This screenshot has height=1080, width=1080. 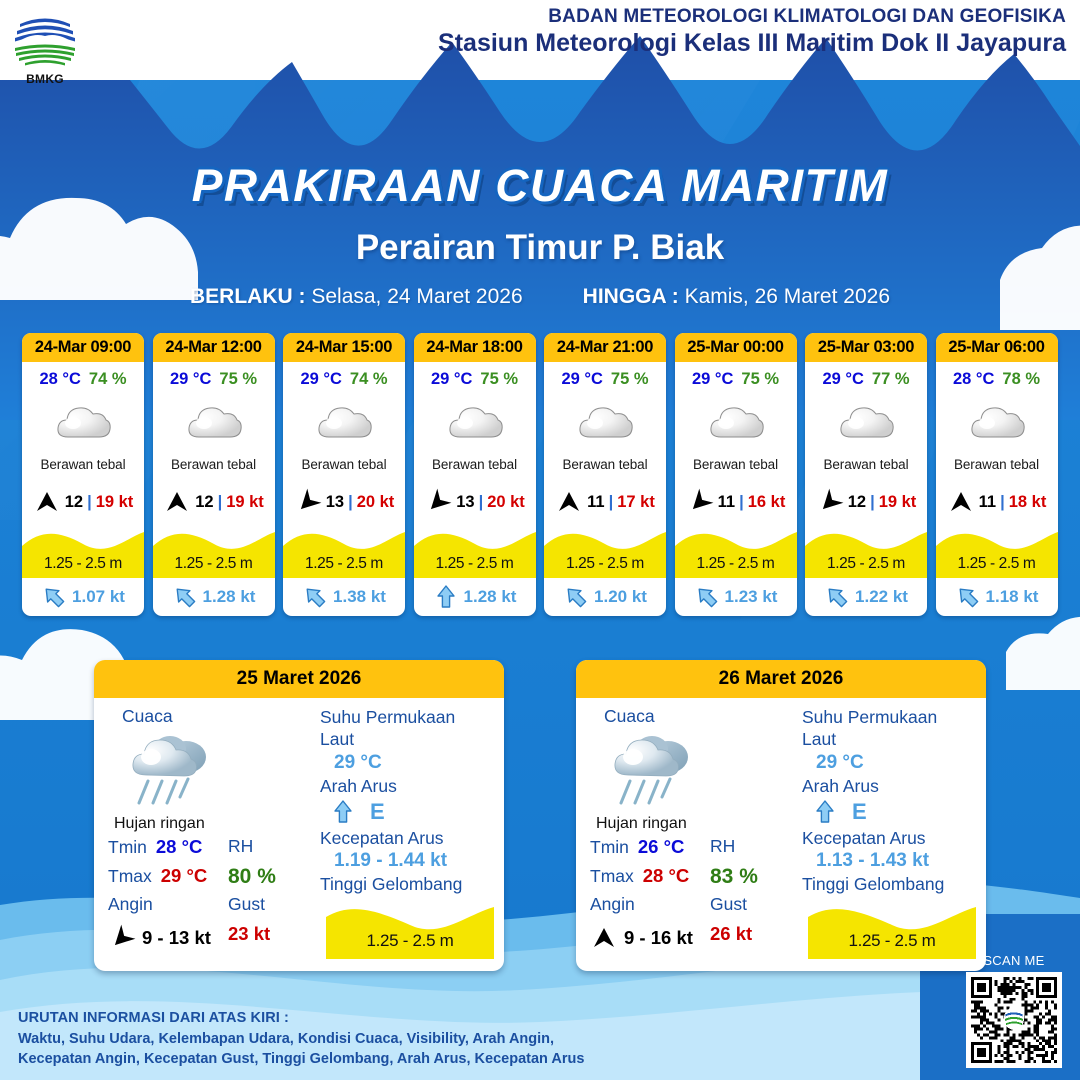 I want to click on card-wind-speed: 18 kt, so click(x=1027, y=501).